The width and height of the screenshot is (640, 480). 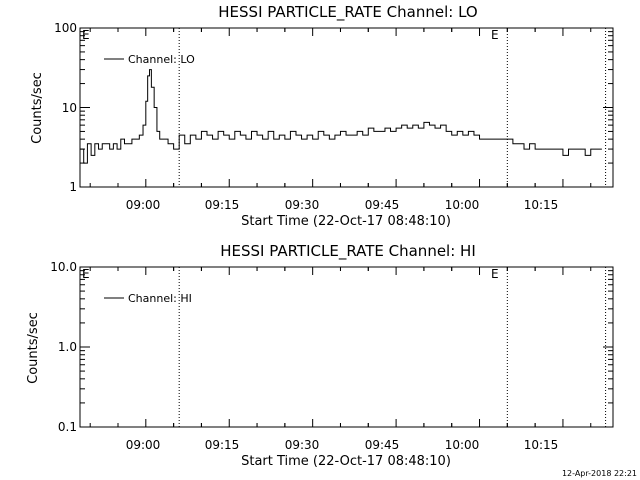 What do you see at coordinates (346, 221) in the screenshot?
I see `chart-lo-x-axis-label: Start Time (22-Oct-17 08:48:10)` at bounding box center [346, 221].